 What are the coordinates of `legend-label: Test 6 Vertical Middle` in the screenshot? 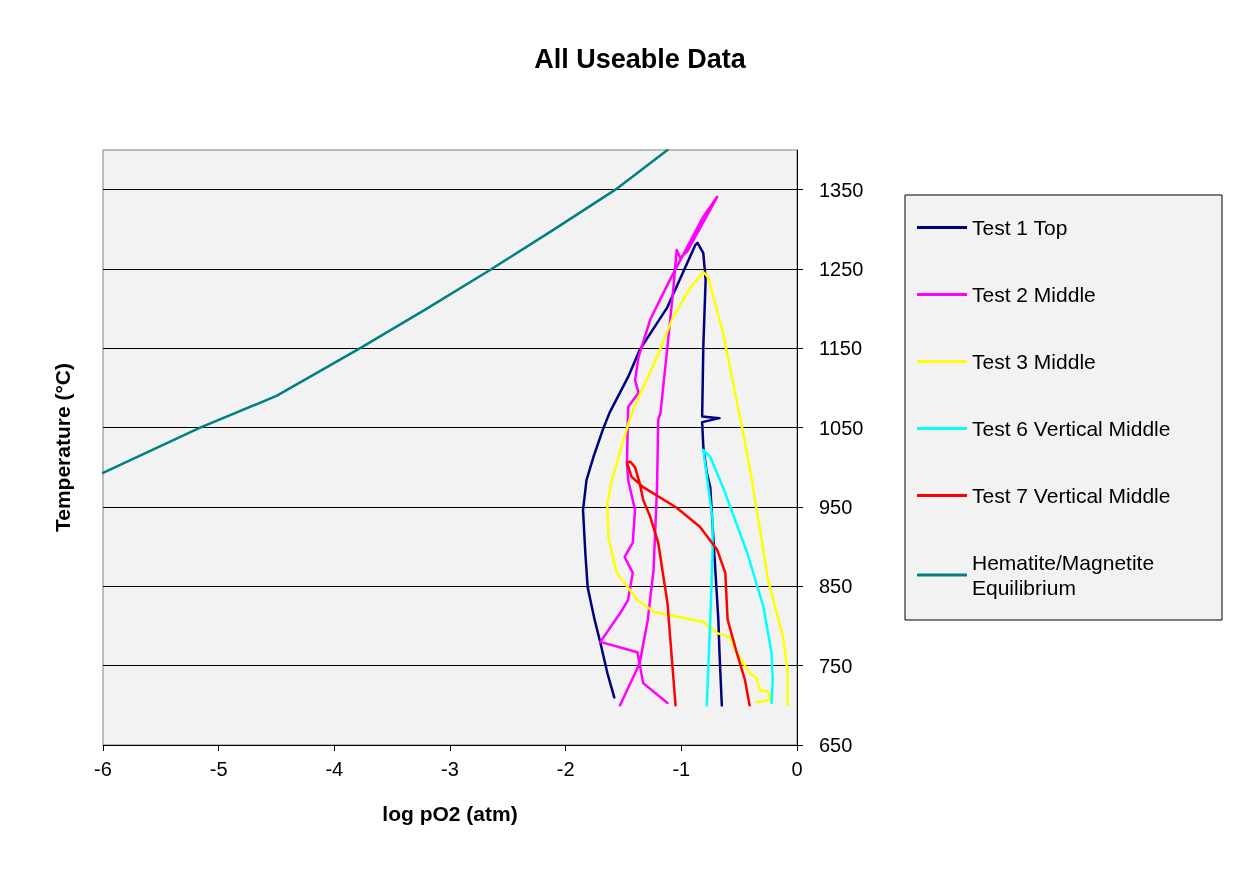 It's located at (1071, 428).